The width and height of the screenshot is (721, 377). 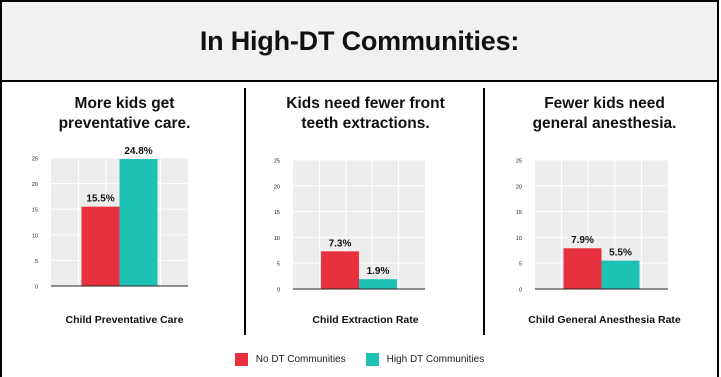 I want to click on legend-label: High DT Communities, so click(x=435, y=359).